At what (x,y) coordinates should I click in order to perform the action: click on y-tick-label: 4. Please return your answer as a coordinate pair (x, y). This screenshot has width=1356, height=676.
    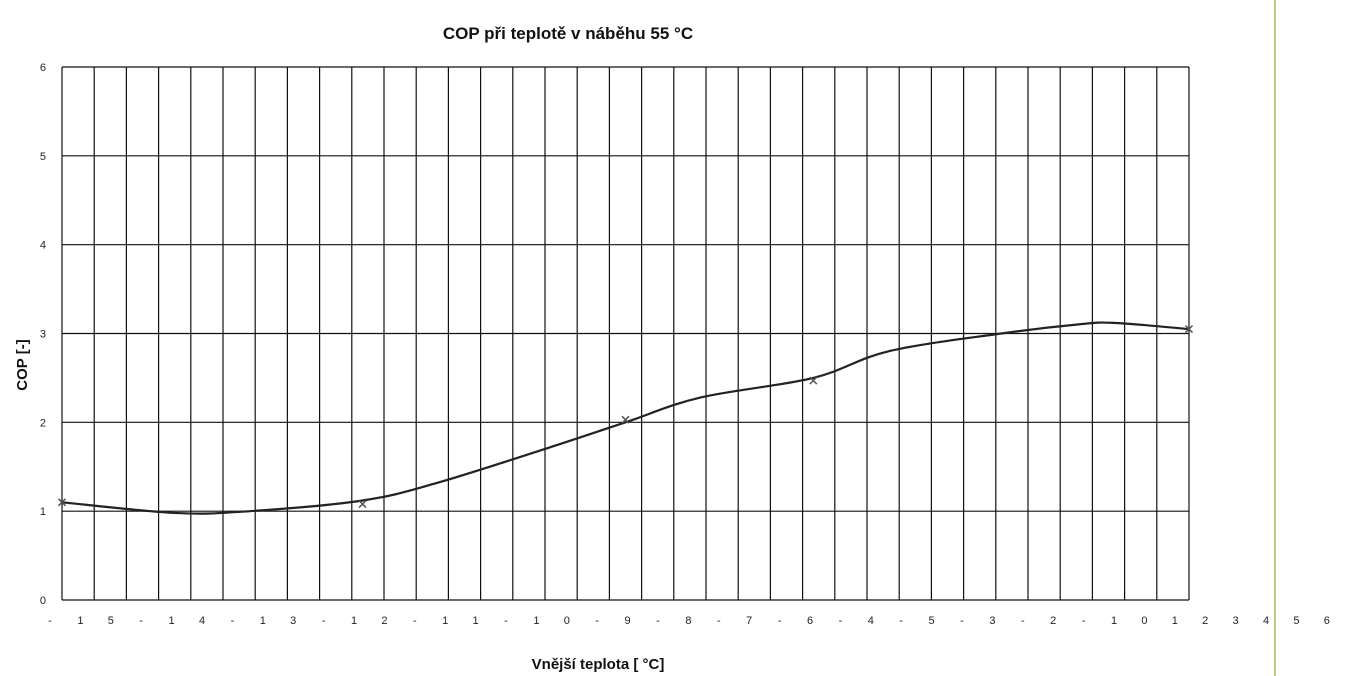
    Looking at the image, I should click on (43, 246).